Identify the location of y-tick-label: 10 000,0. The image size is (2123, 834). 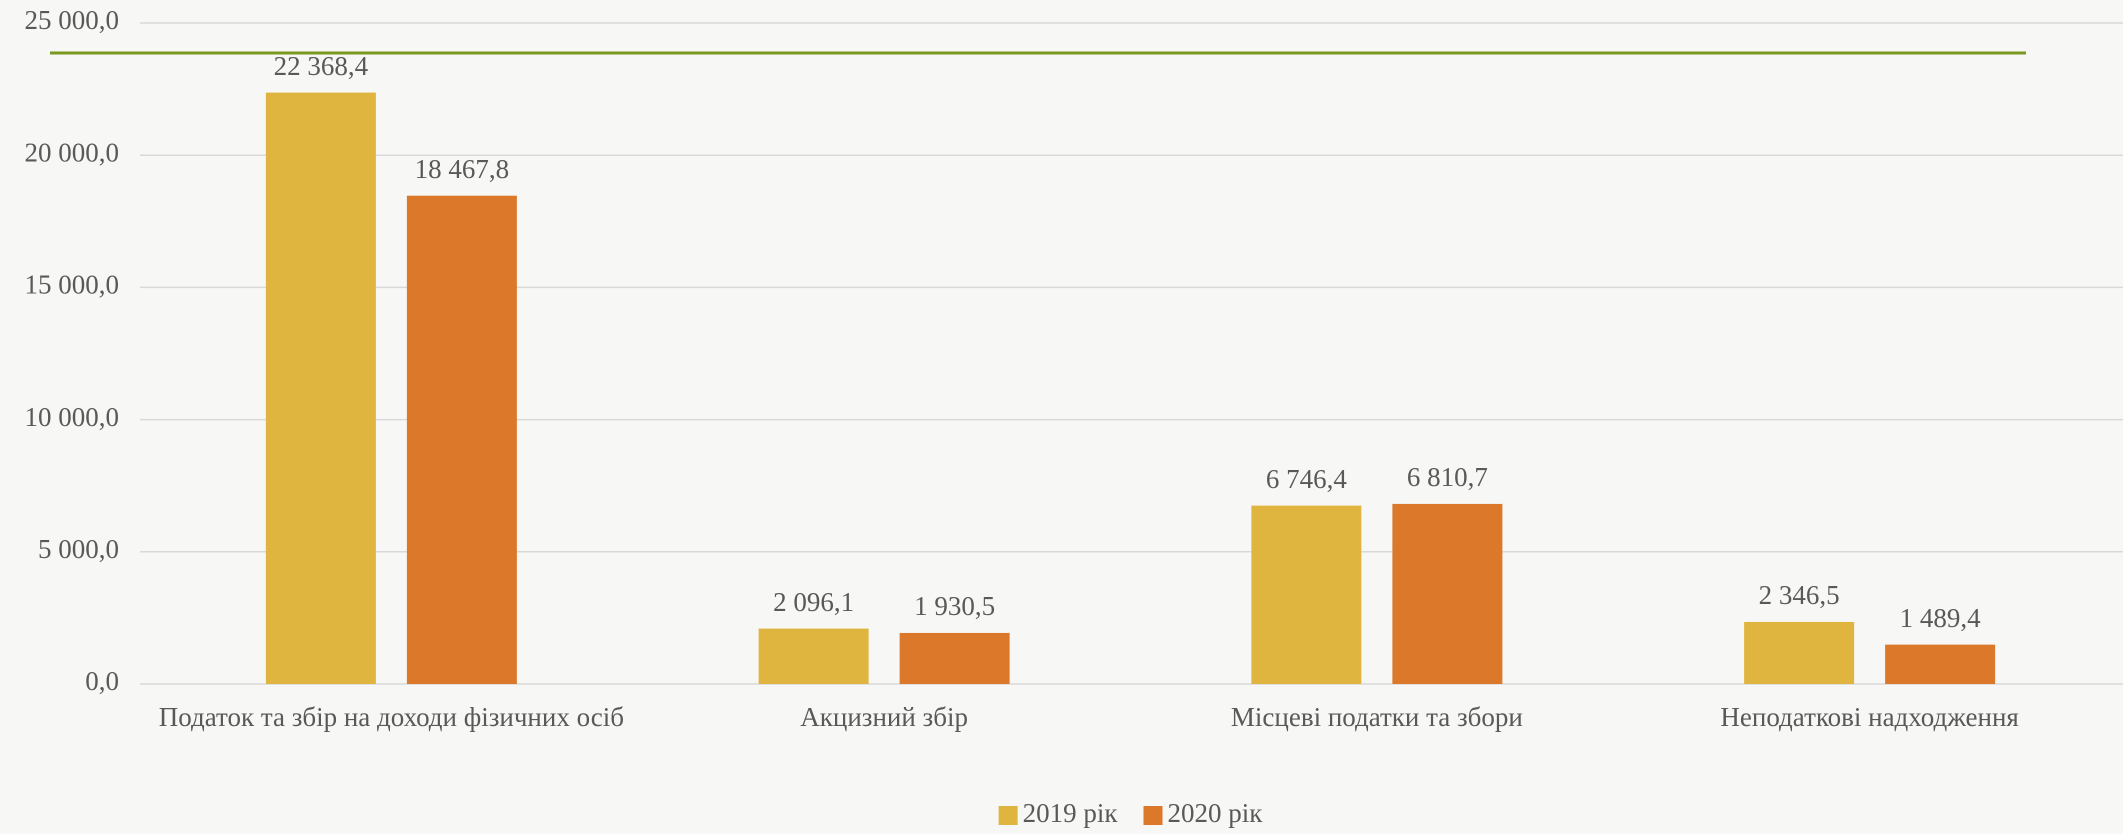
(72, 417).